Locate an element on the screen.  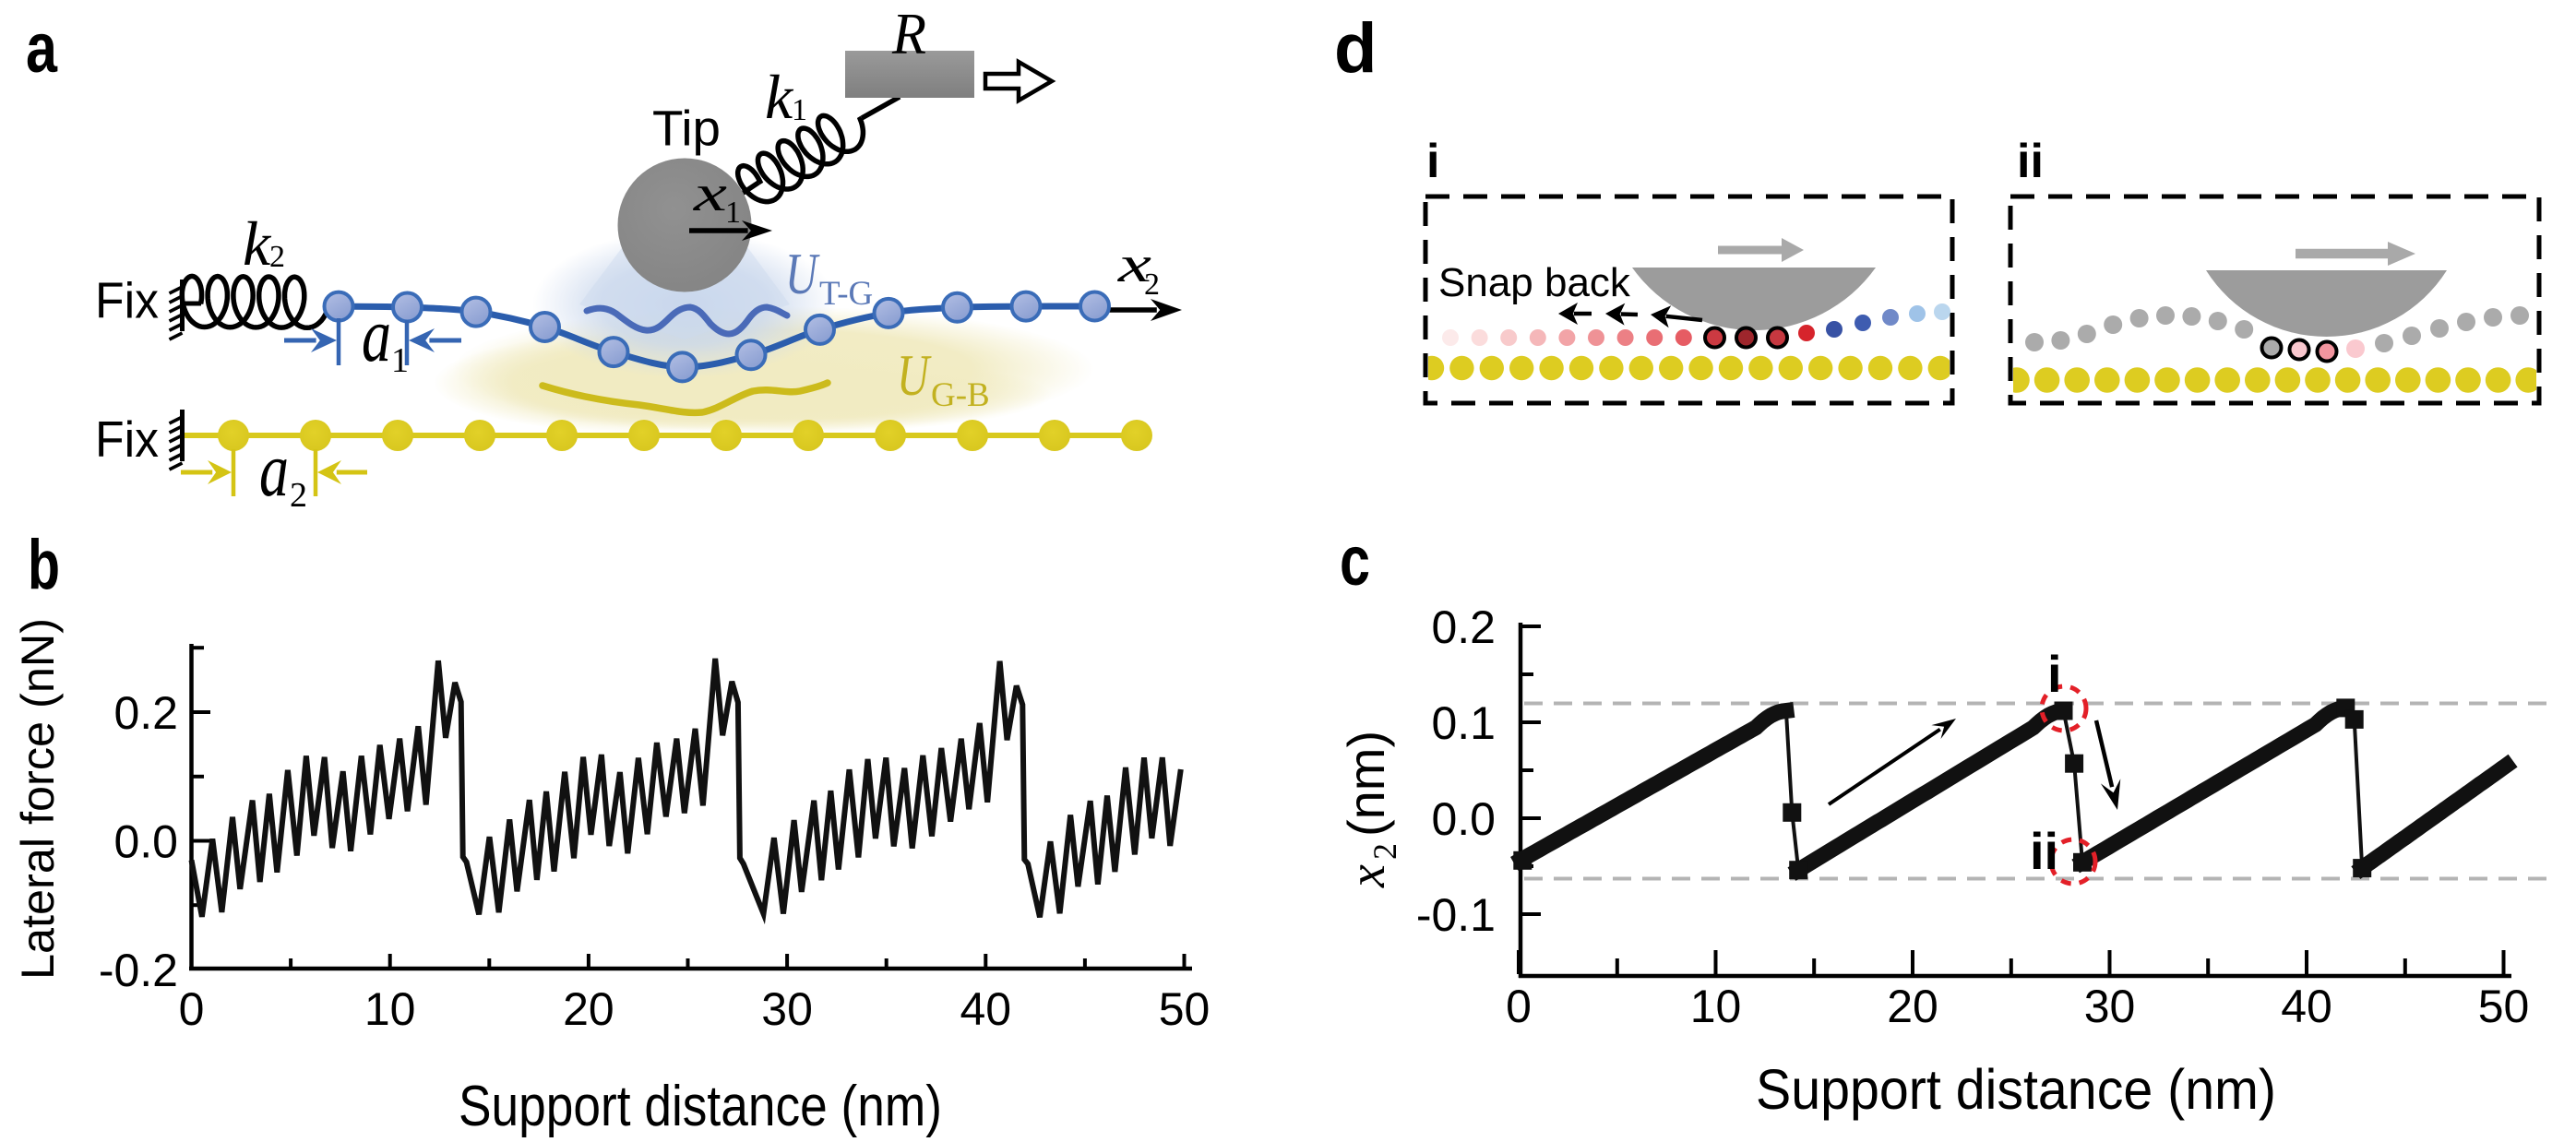
svg-text: b is located at coordinates (44, 565).